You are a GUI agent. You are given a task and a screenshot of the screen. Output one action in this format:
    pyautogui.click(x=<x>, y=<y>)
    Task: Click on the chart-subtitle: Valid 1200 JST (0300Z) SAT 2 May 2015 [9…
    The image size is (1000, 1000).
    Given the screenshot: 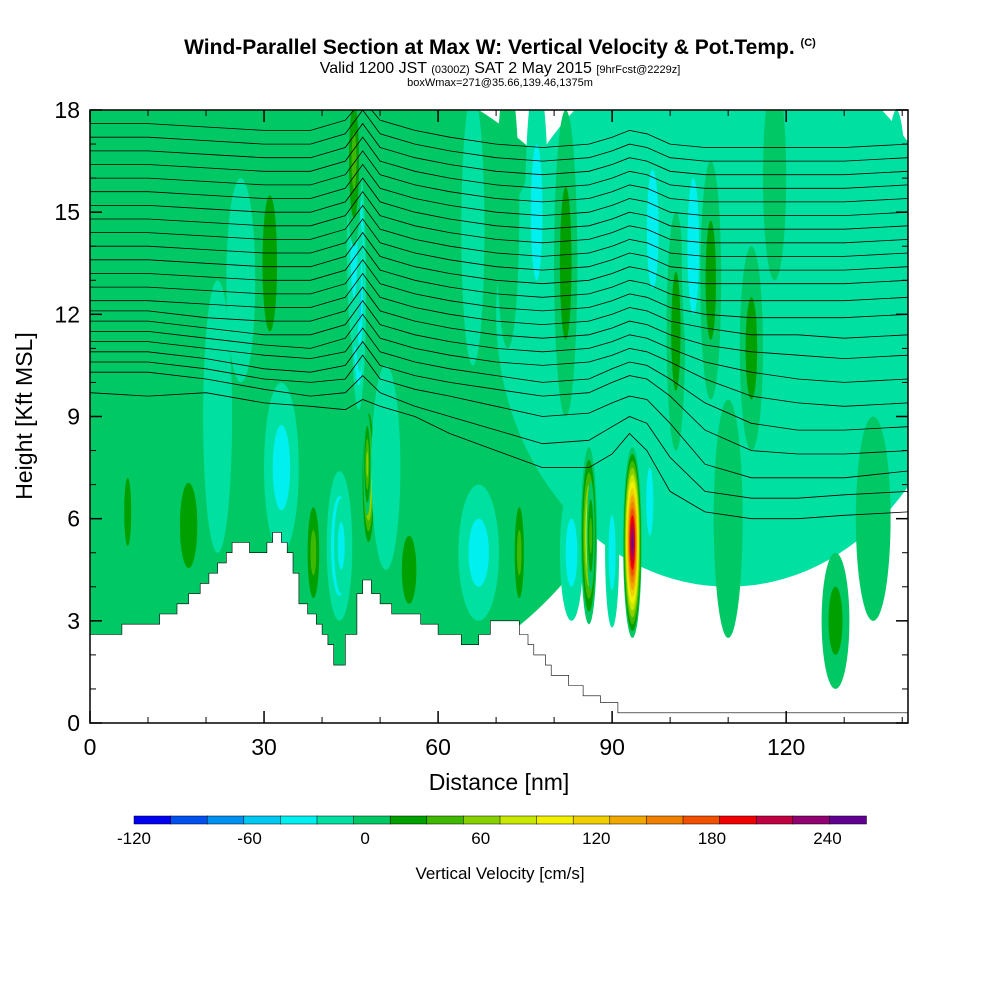 What is the action you would take?
    pyautogui.click(x=500, y=69)
    